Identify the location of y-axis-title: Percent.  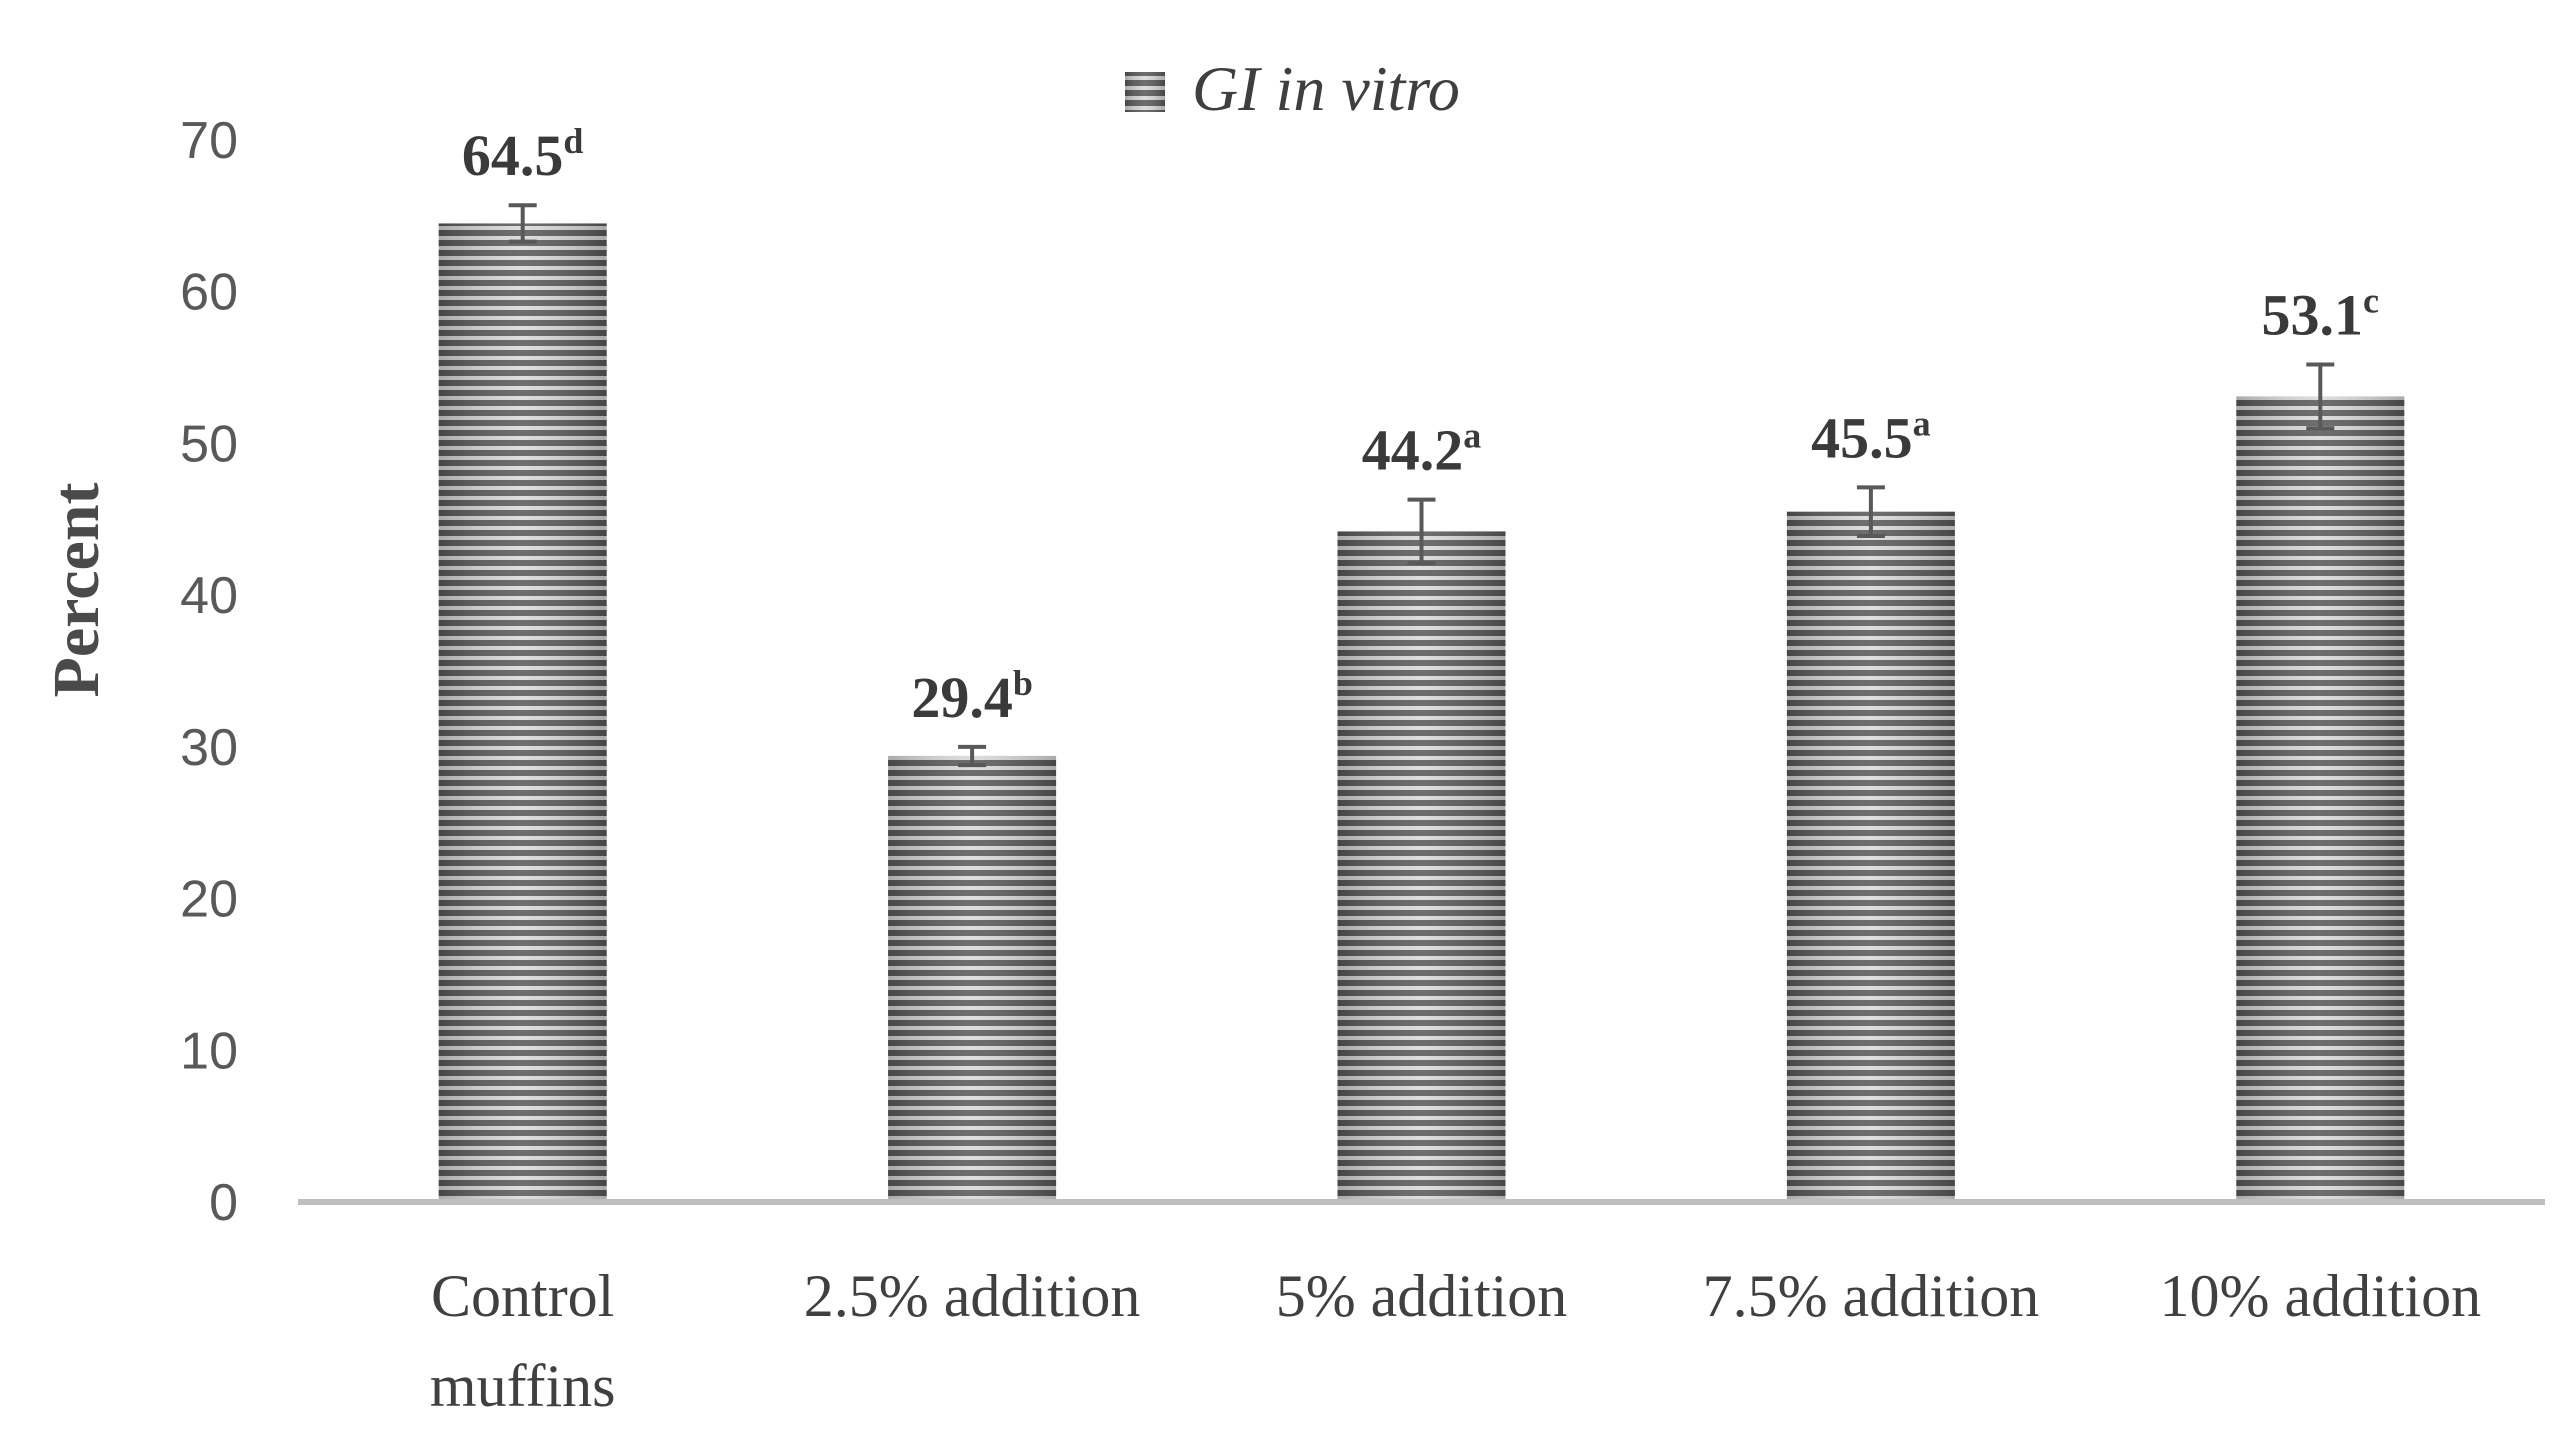
(76, 589).